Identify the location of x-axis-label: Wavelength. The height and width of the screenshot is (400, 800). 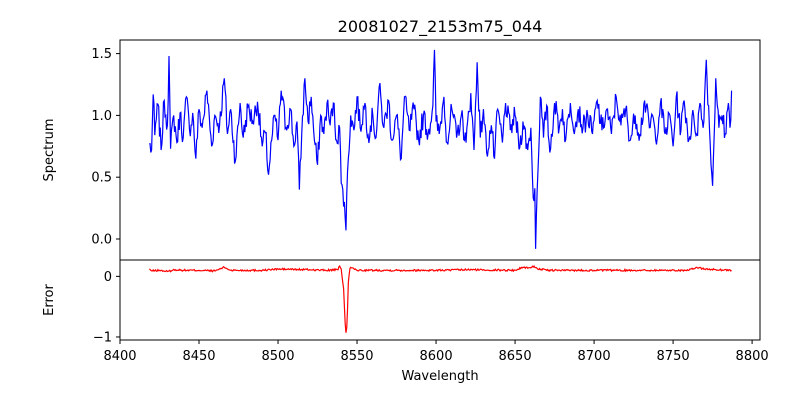
(439, 376).